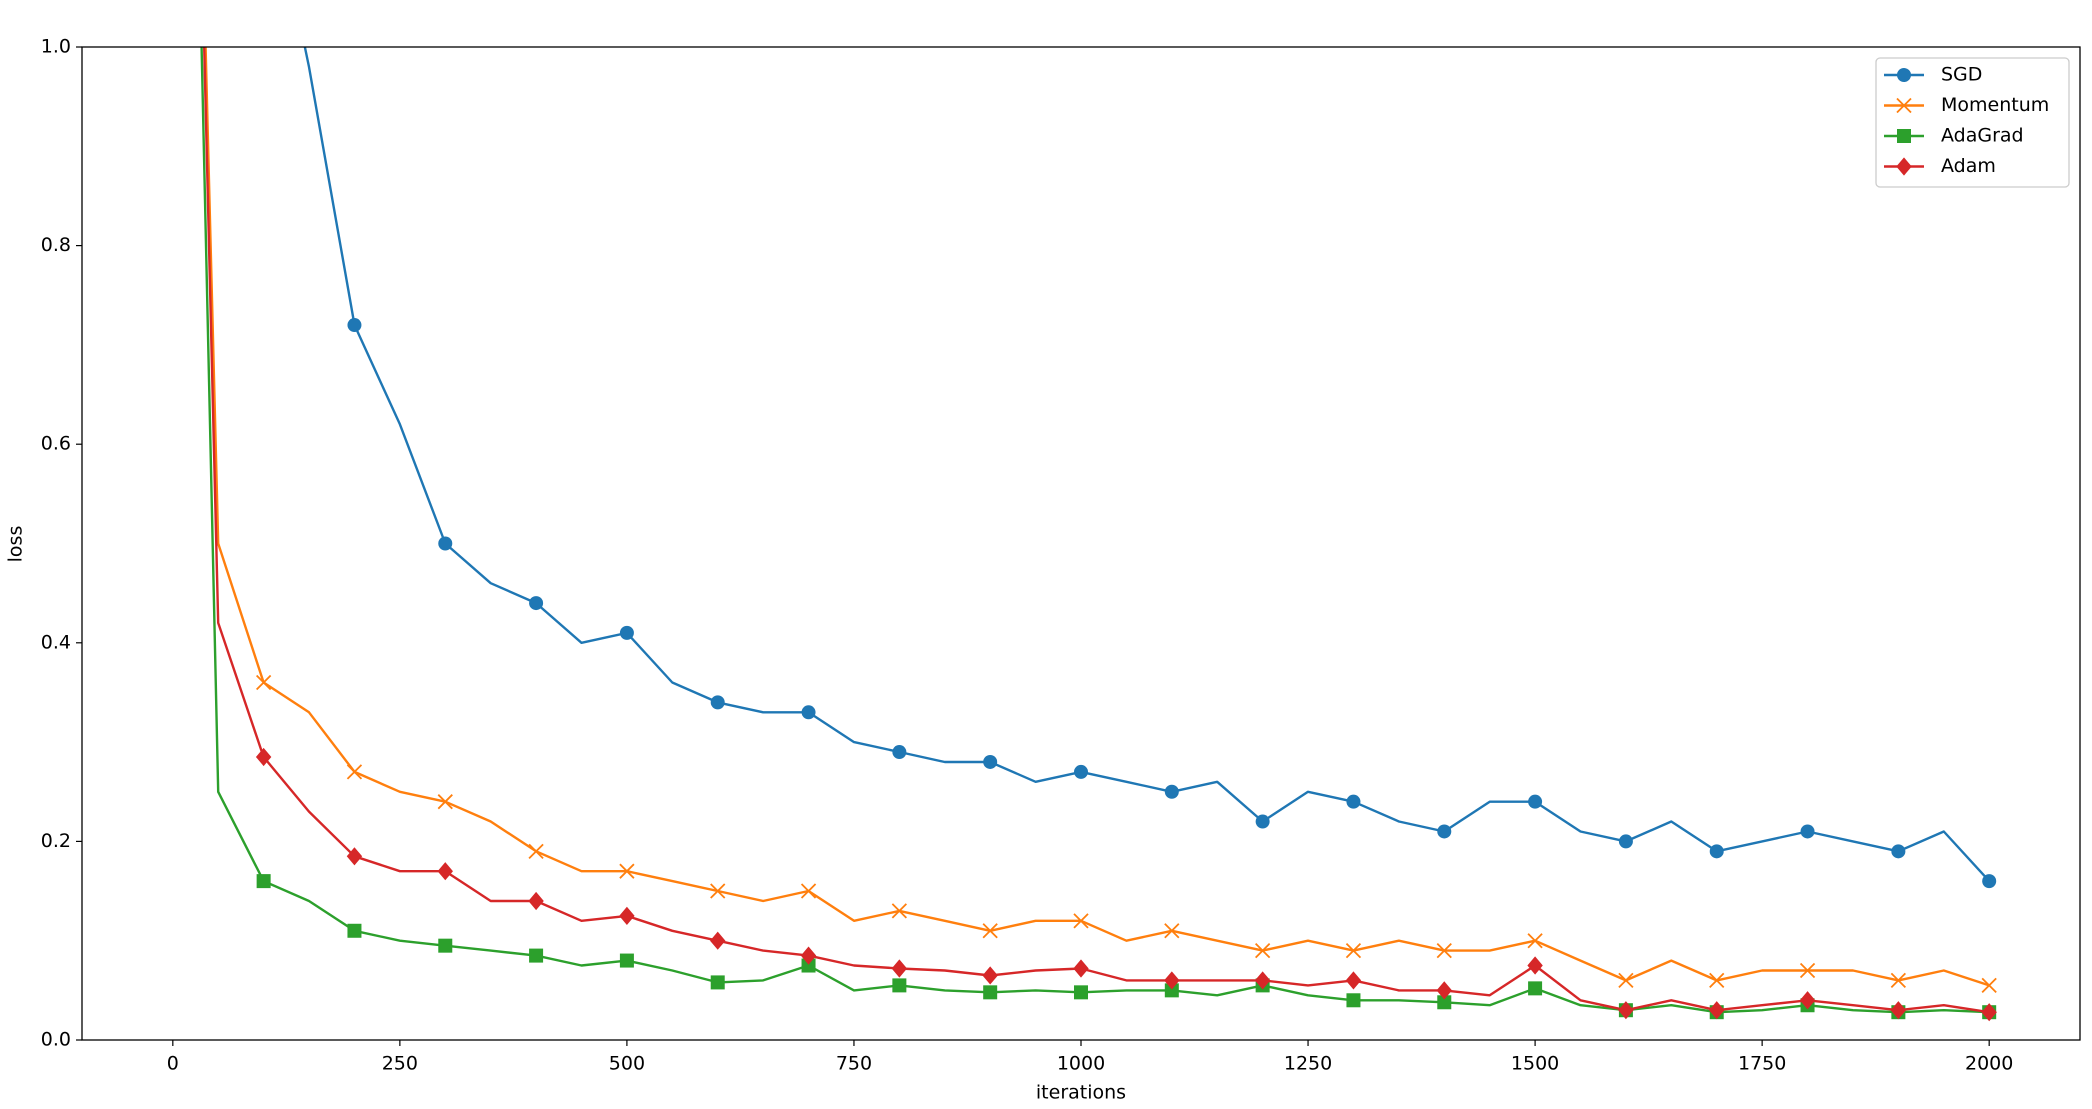 This screenshot has height=1109, width=2092. What do you see at coordinates (1762, 1064) in the screenshot?
I see `x-tick-label: 1750` at bounding box center [1762, 1064].